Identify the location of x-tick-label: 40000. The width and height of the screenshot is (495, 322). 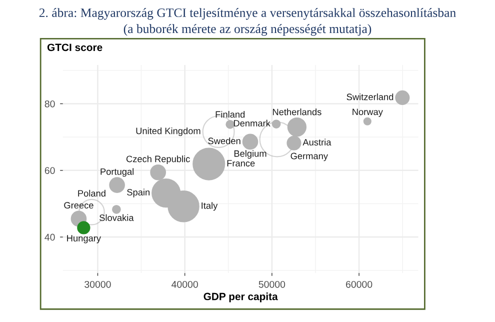
(185, 284).